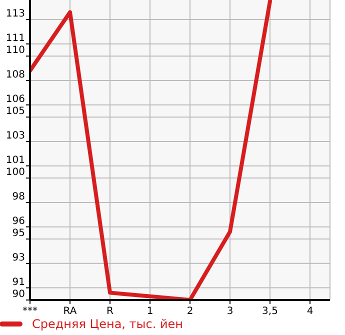 This screenshot has height=335, width=345. What do you see at coordinates (15, 50) in the screenshot?
I see `y-tick-label: 110` at bounding box center [15, 50].